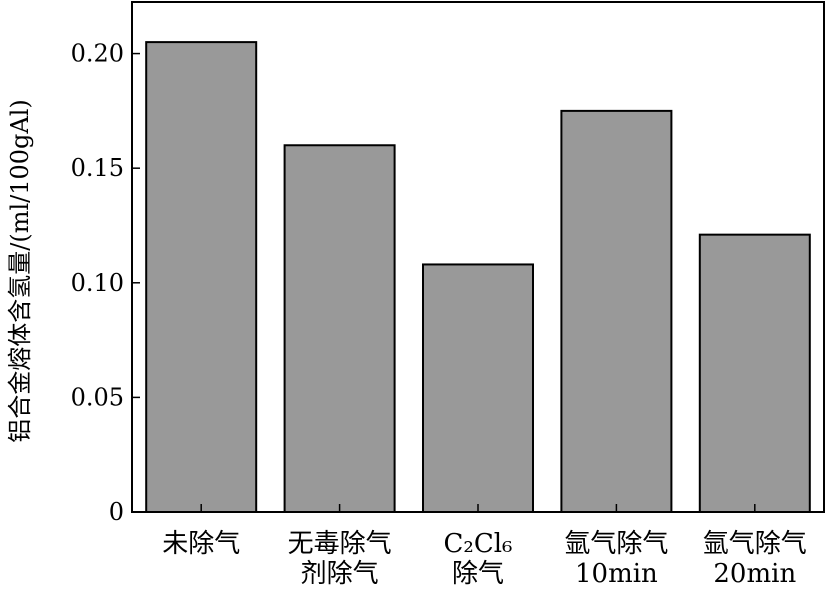 This screenshot has height=590, width=826. What do you see at coordinates (97, 283) in the screenshot?
I see `y-tick-label: 0.10` at bounding box center [97, 283].